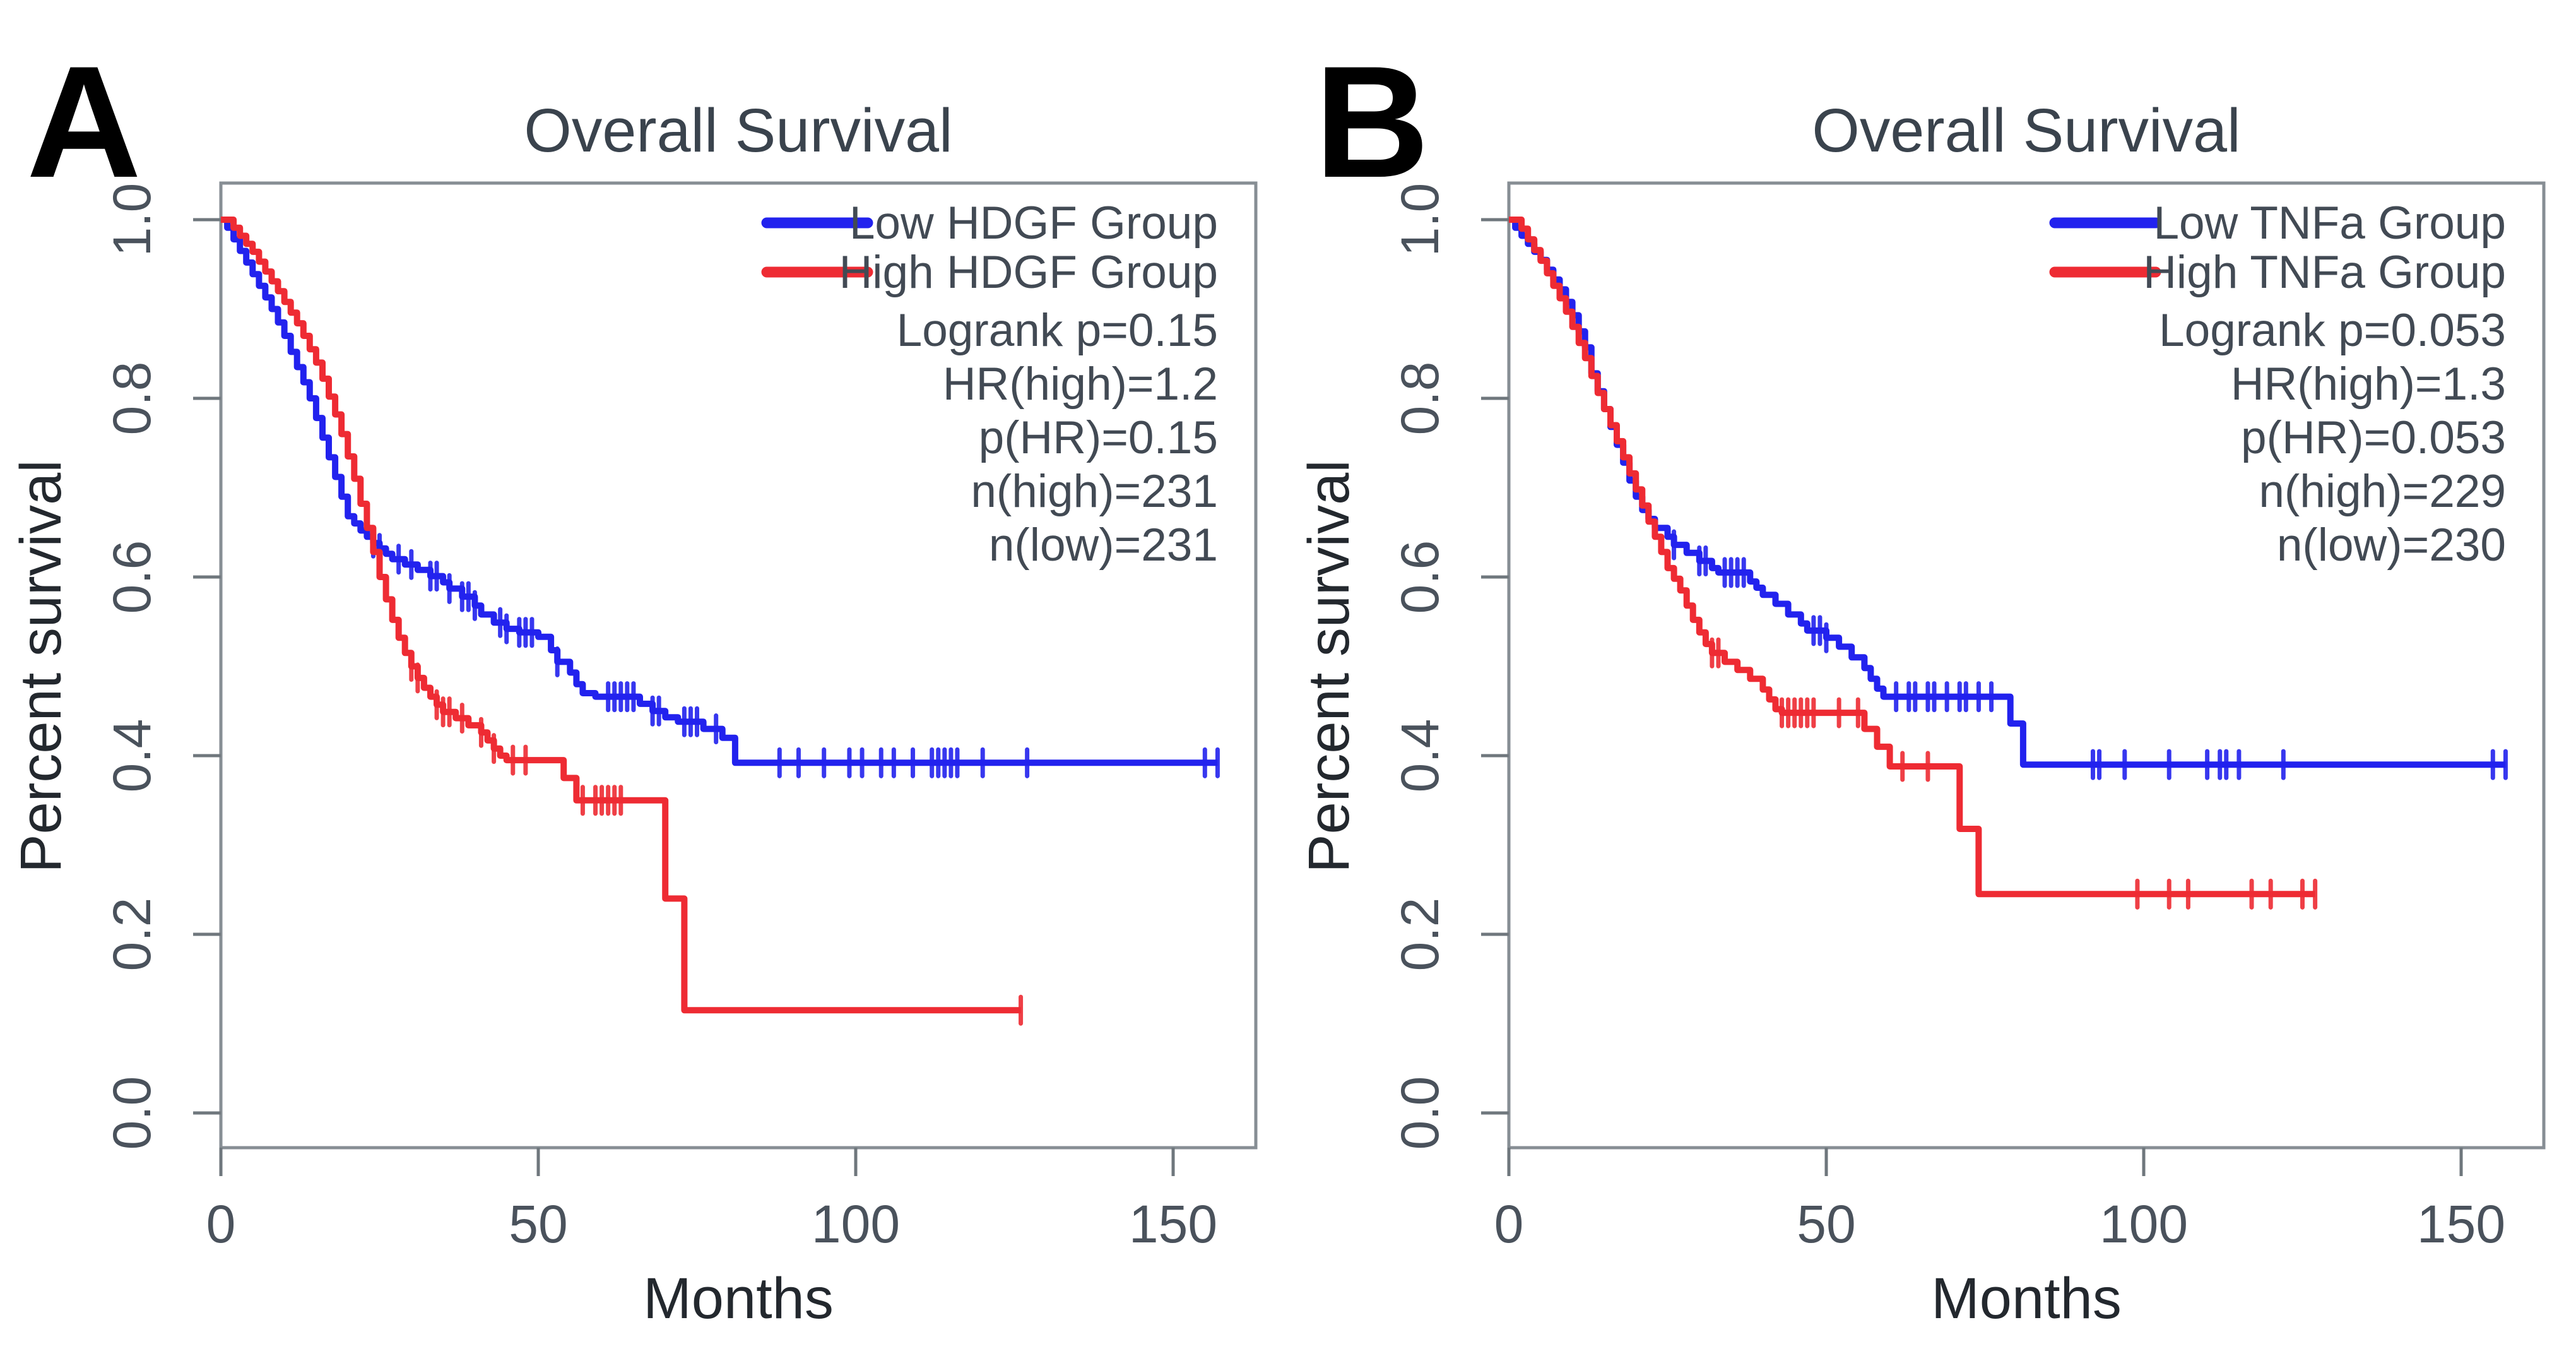  What do you see at coordinates (2330, 223) in the screenshot?
I see `legend-label: Low TNFa Group` at bounding box center [2330, 223].